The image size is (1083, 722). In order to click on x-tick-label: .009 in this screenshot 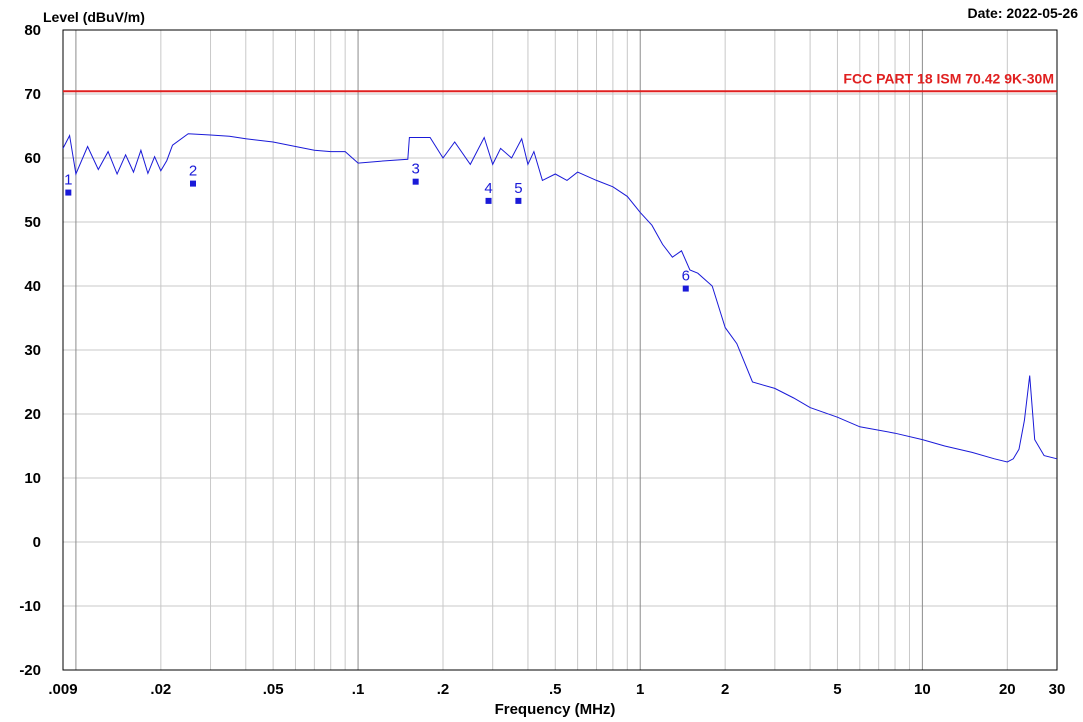, I will do `click(62, 689)`.